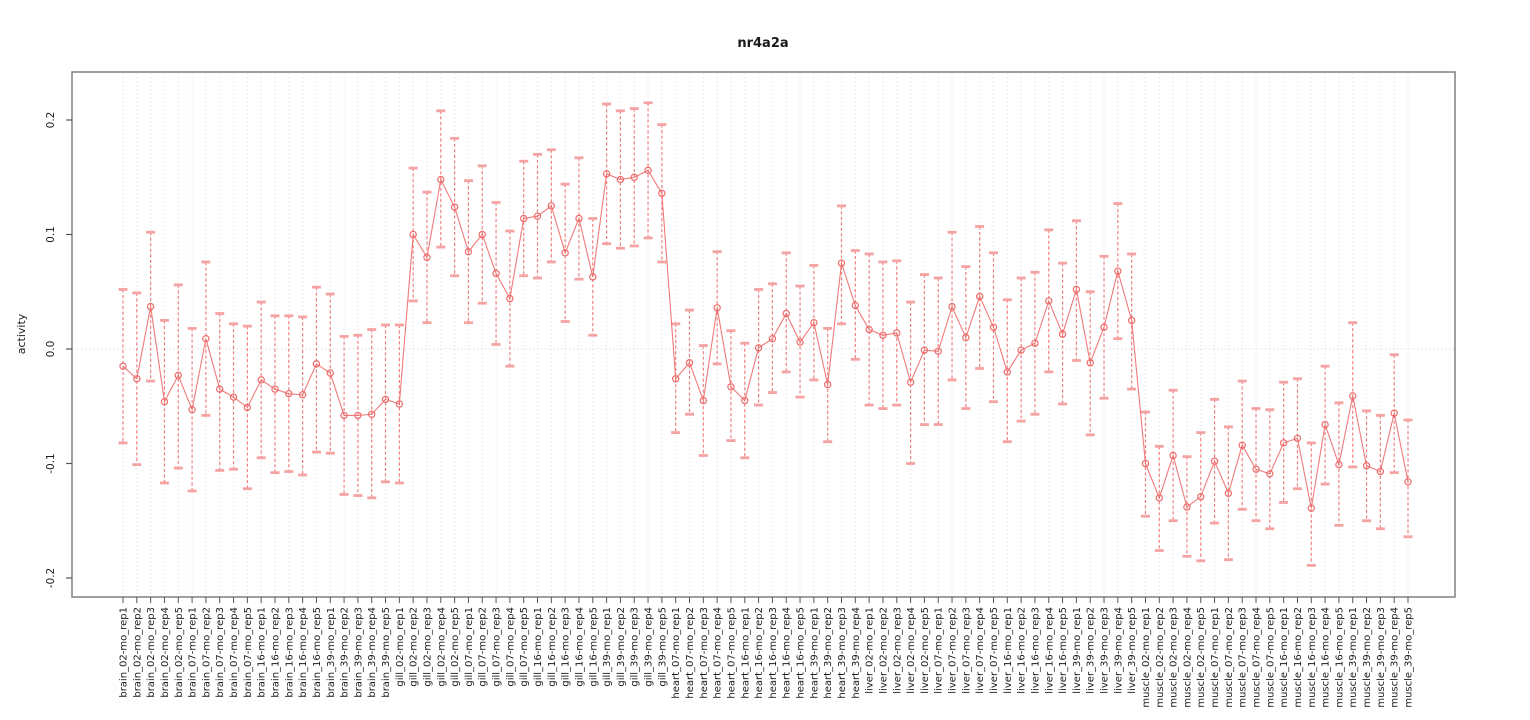 The width and height of the screenshot is (1530, 720). Describe the element at coordinates (787, 653) in the screenshot. I see `x-tick-label: heart_16-mo_rep4` at that location.